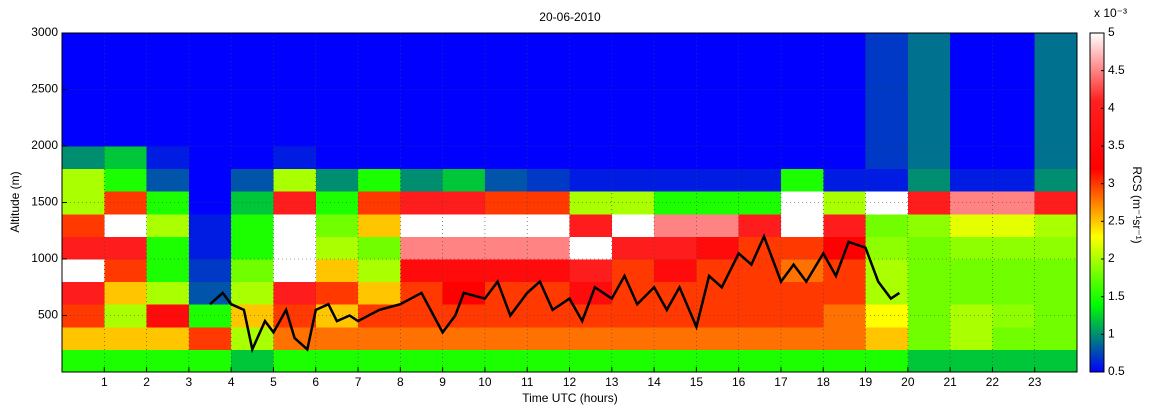 The image size is (1149, 412). What do you see at coordinates (1111, 258) in the screenshot?
I see `colorbar-tick-label: 2` at bounding box center [1111, 258].